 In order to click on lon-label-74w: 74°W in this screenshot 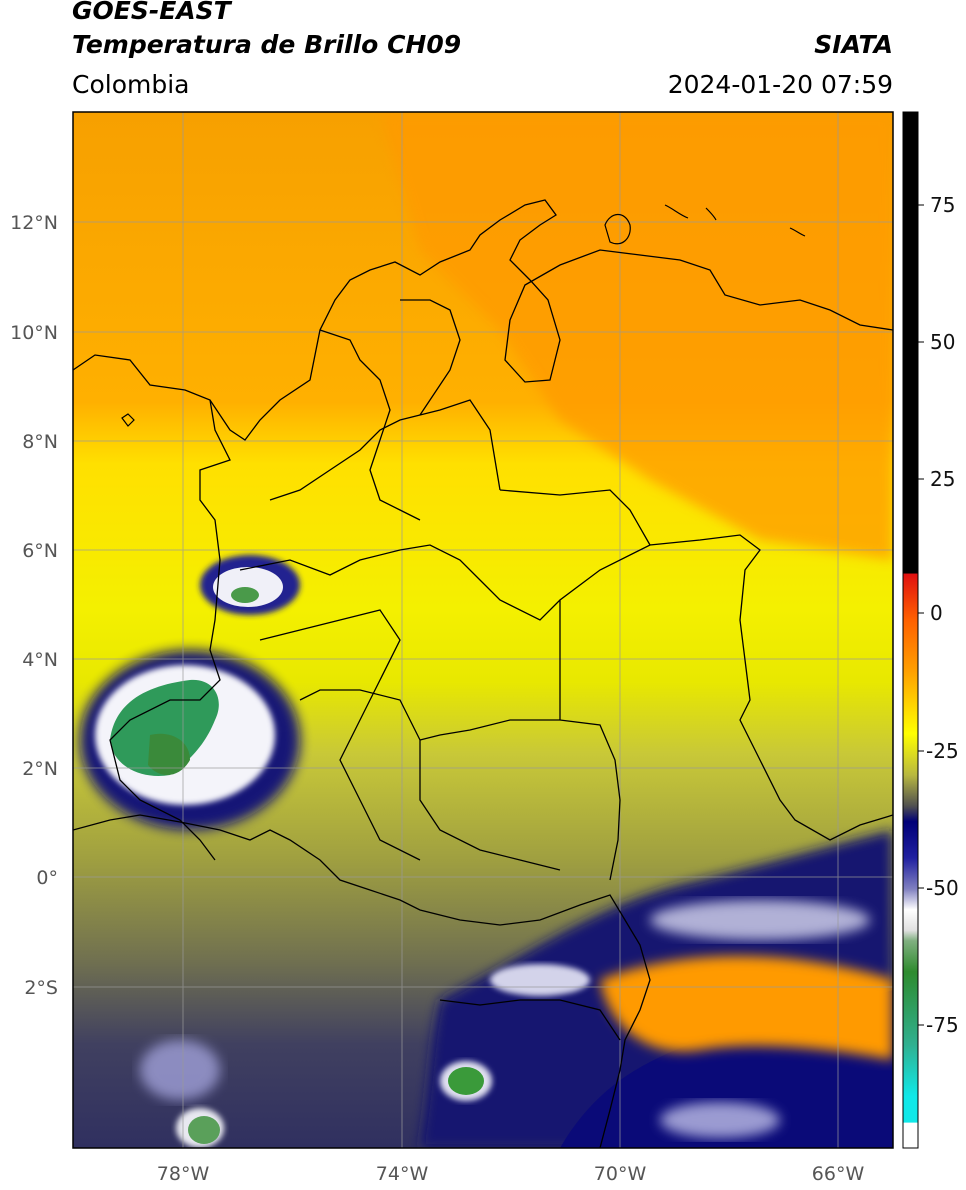, I will do `click(402, 1174)`.